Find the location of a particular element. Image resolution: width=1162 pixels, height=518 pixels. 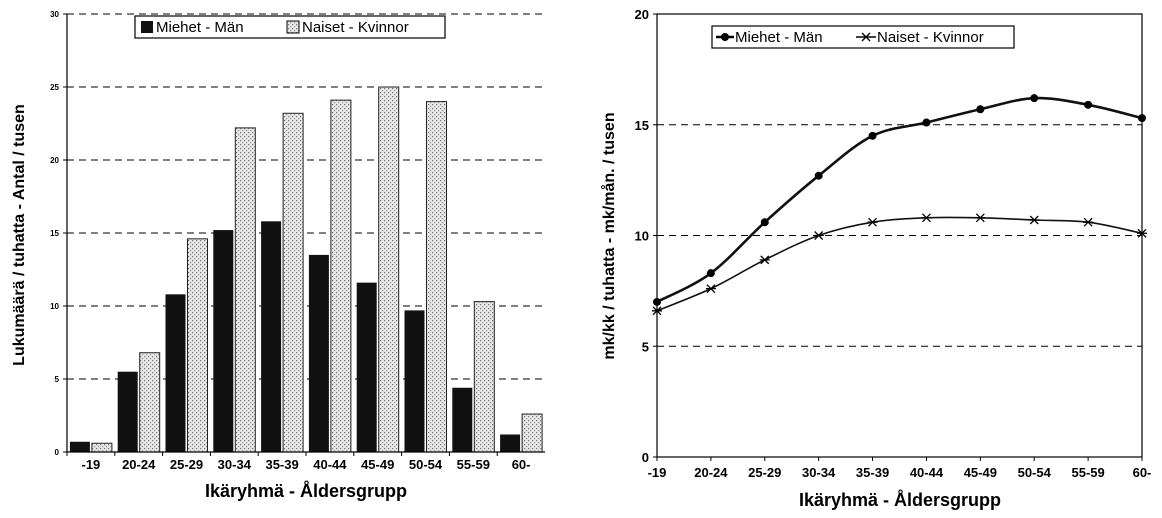

legend-swatch-women is located at coordinates (293, 27).